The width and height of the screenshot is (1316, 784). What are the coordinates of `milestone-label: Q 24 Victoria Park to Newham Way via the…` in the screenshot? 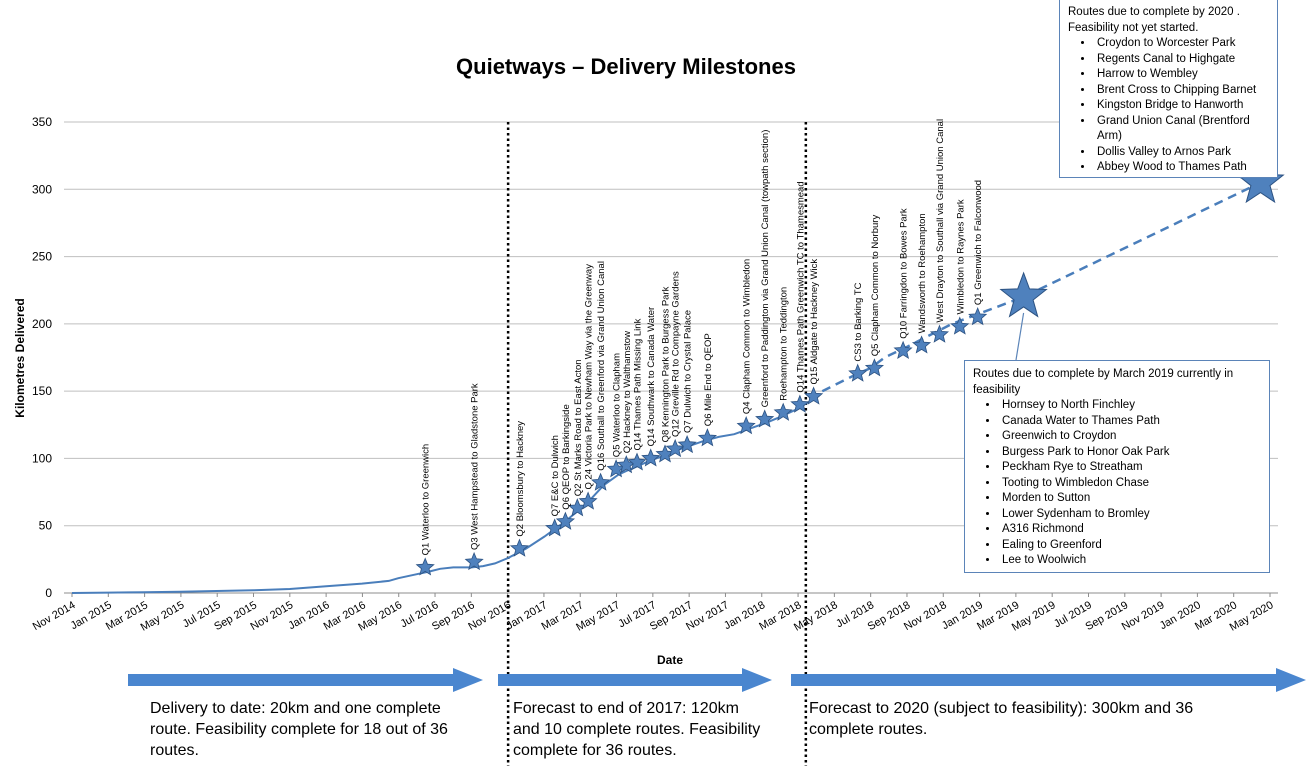 It's located at (589, 377).